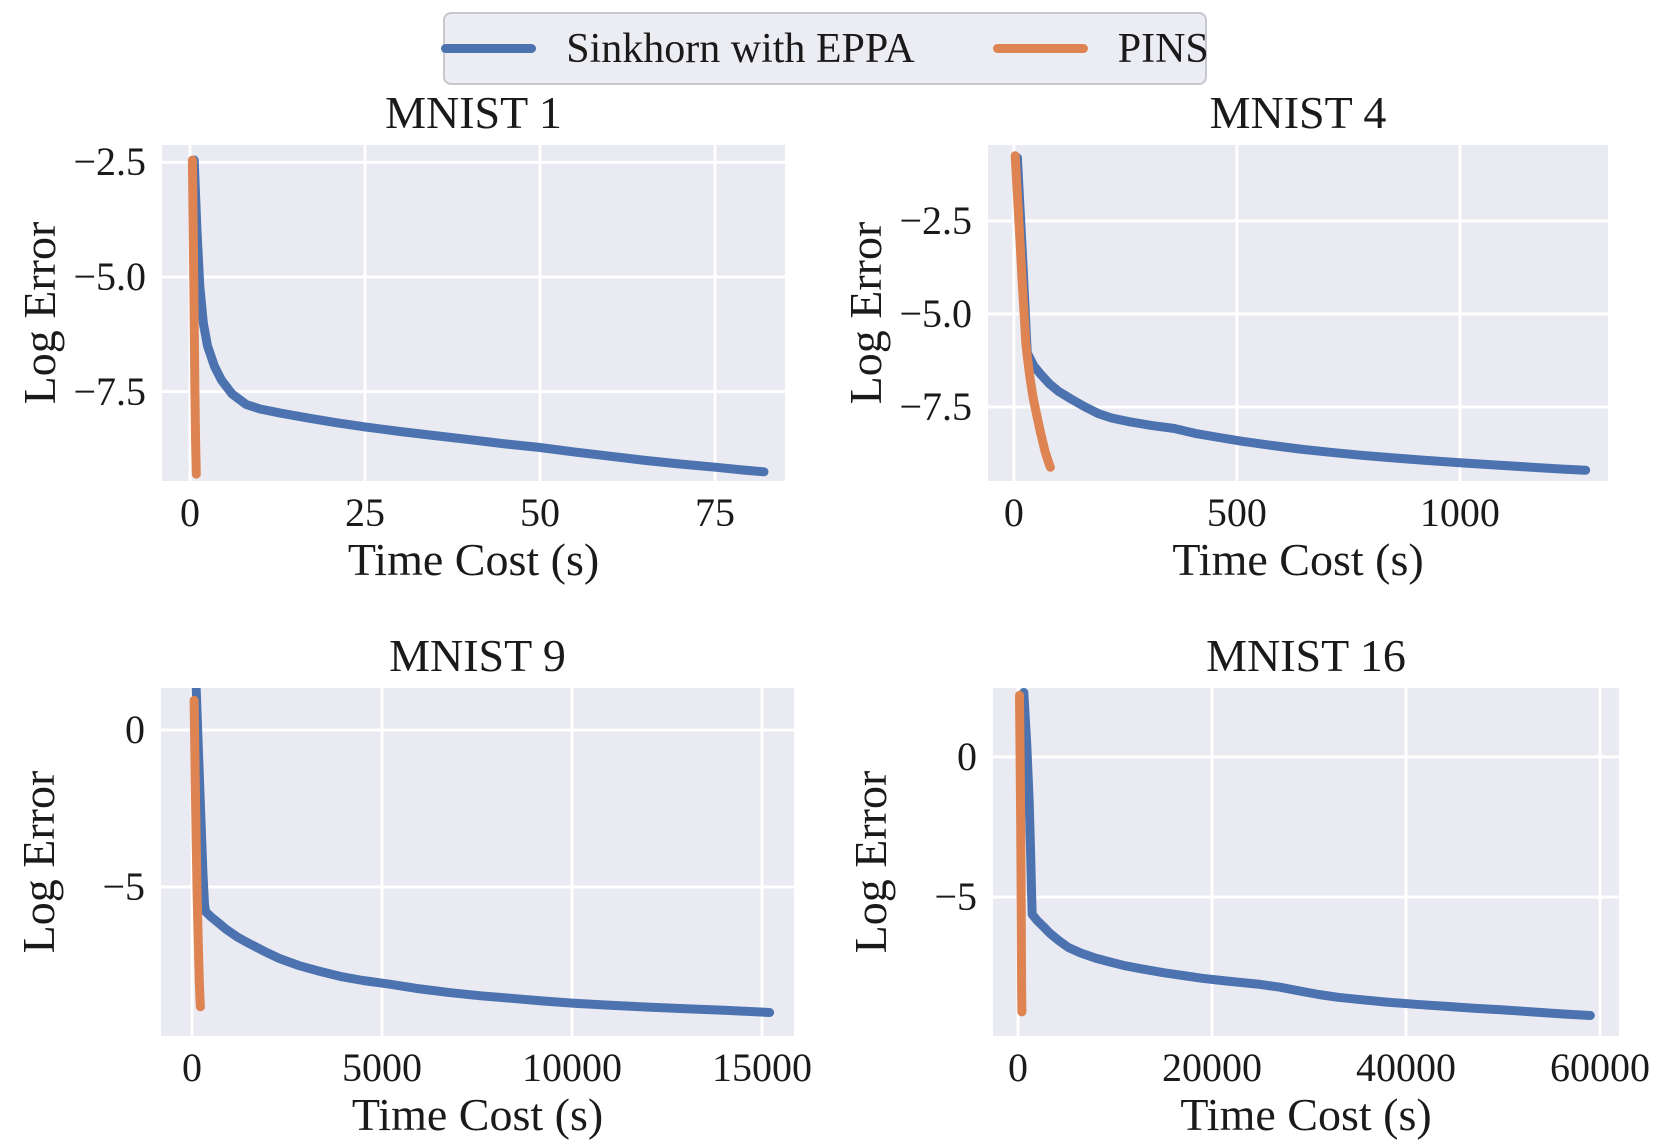  I want to click on legend-label-sinkhorn: Sinkhorn with EPPA, so click(740, 48).